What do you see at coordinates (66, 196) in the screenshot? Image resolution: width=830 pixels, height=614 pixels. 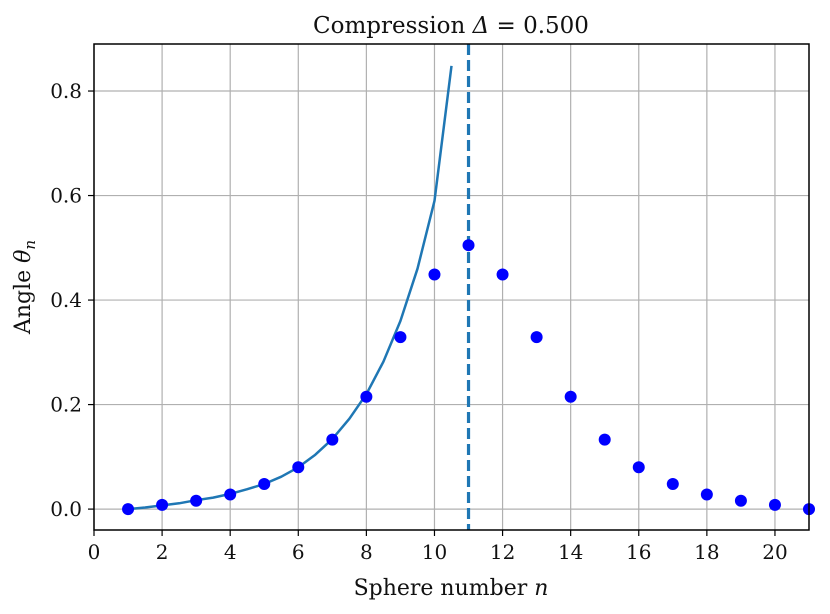 I see `y-tick-label: 0.6` at bounding box center [66, 196].